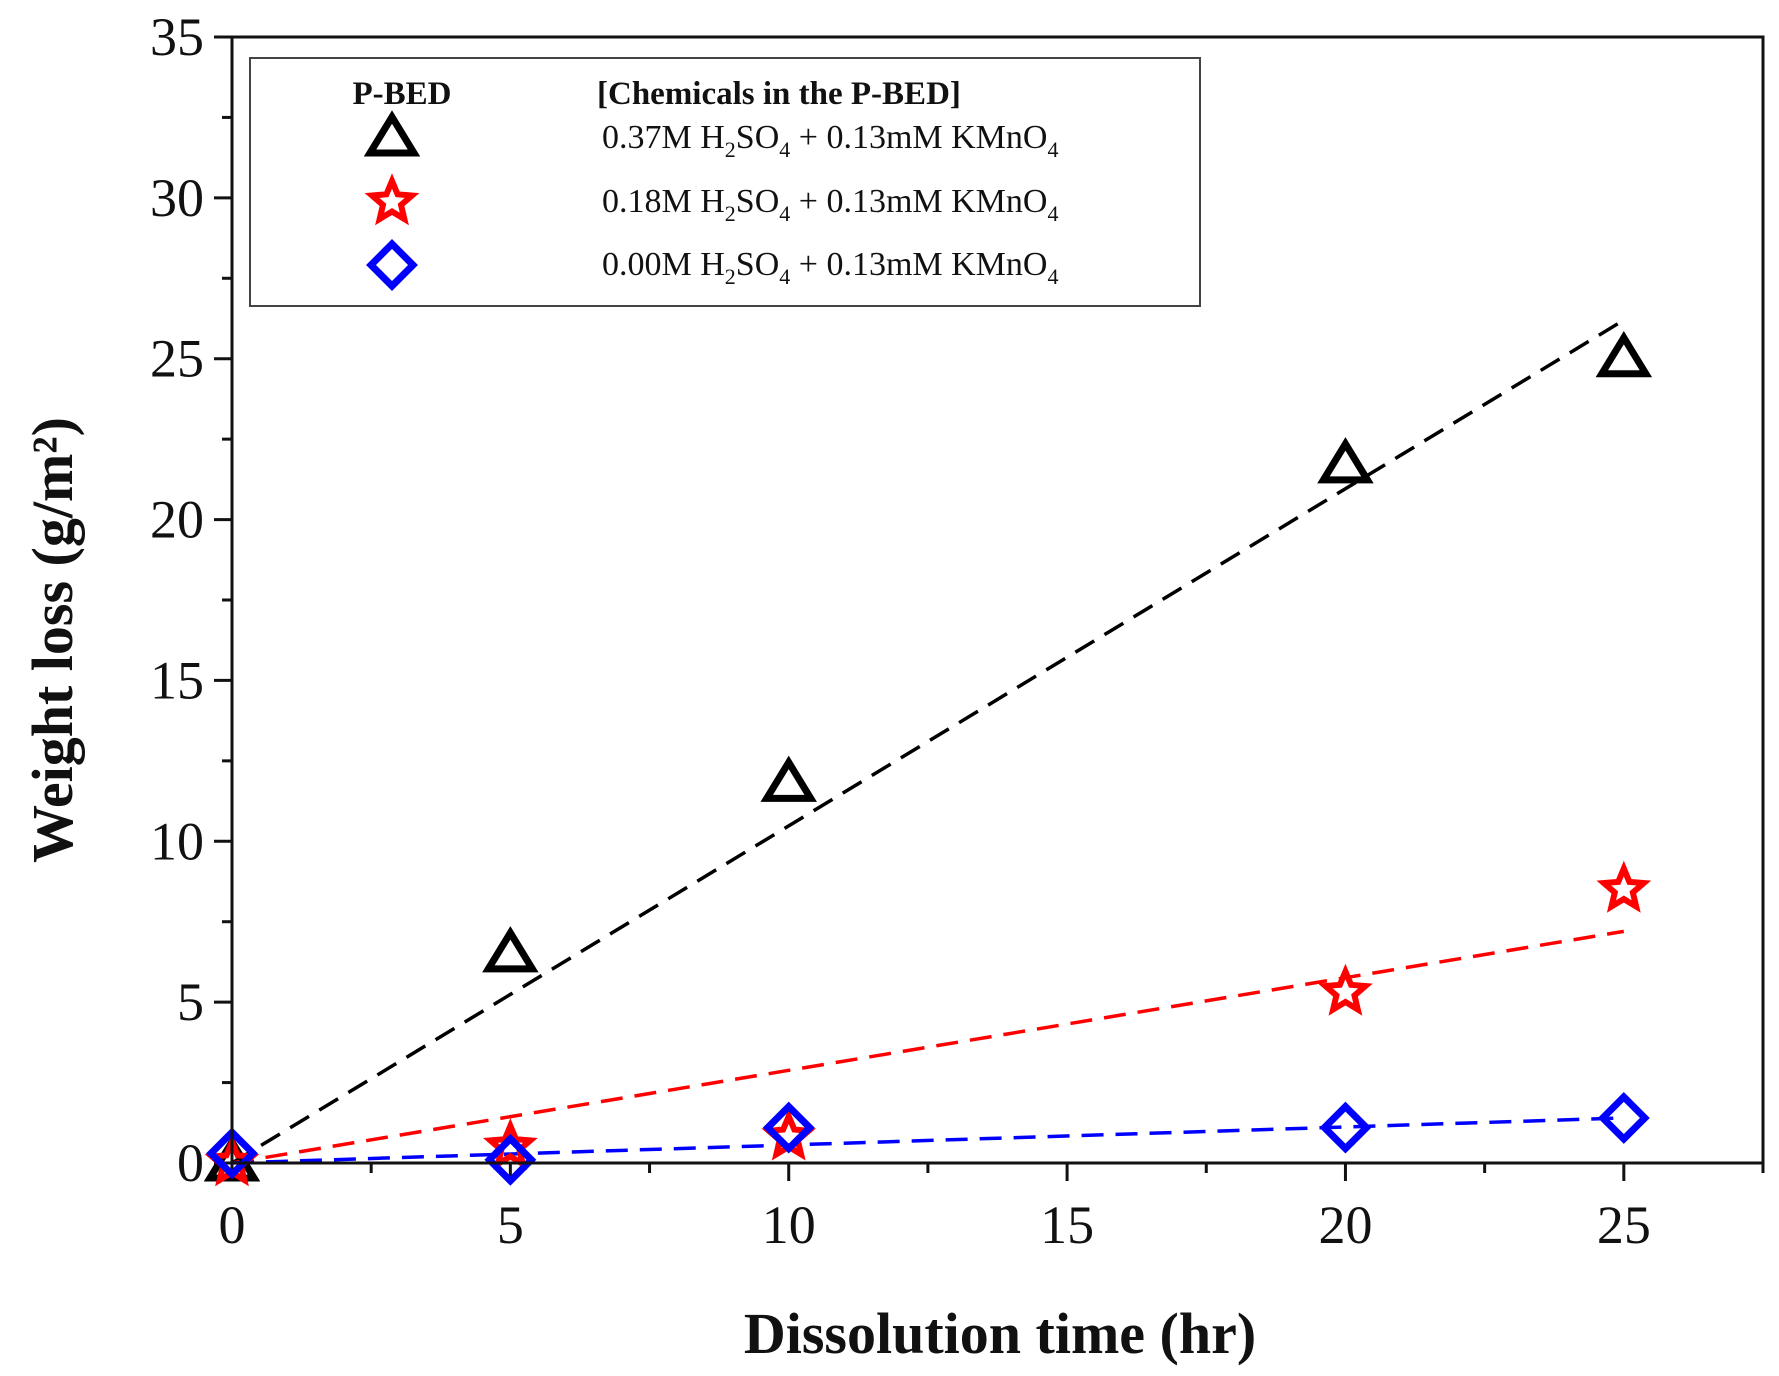 The height and width of the screenshot is (1376, 1779). What do you see at coordinates (190, 1163) in the screenshot?
I see `y-tick-label: 0` at bounding box center [190, 1163].